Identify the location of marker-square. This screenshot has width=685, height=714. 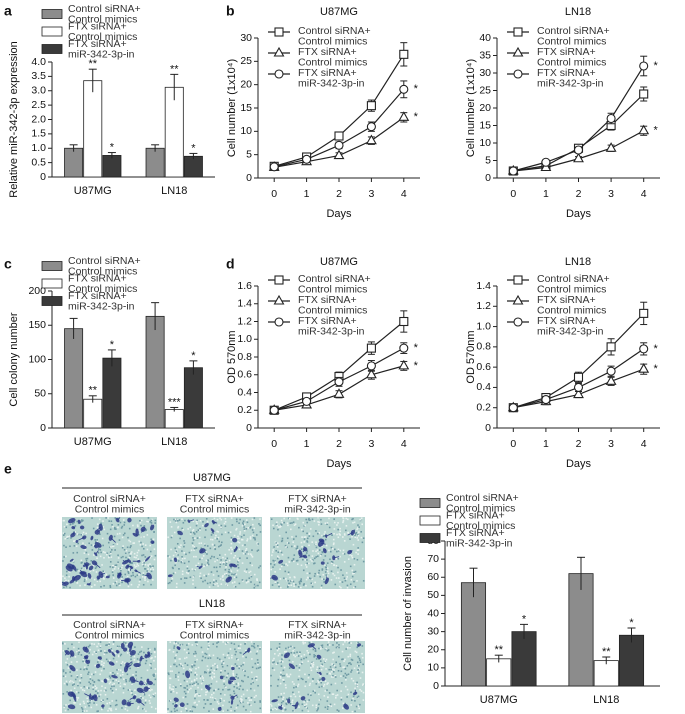
(371, 106).